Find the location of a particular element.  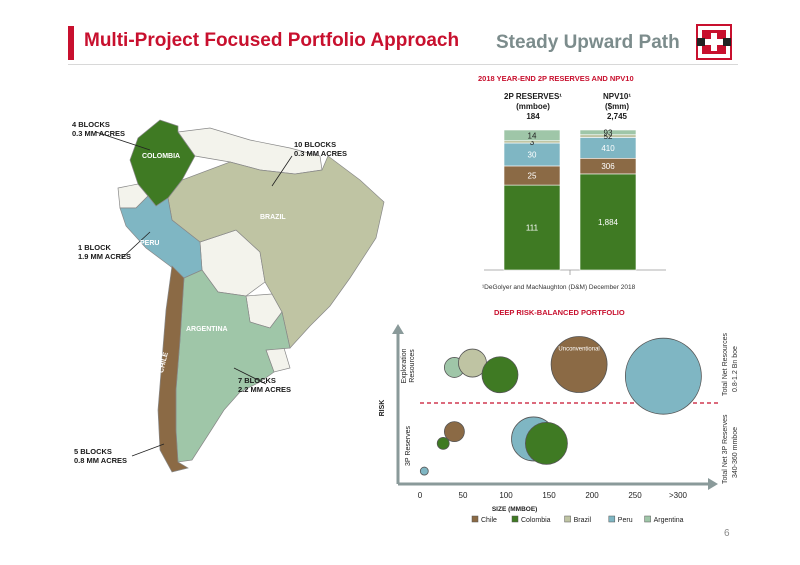

callout-colombia-blocks: 4 BLOCKS is located at coordinates (91, 124).